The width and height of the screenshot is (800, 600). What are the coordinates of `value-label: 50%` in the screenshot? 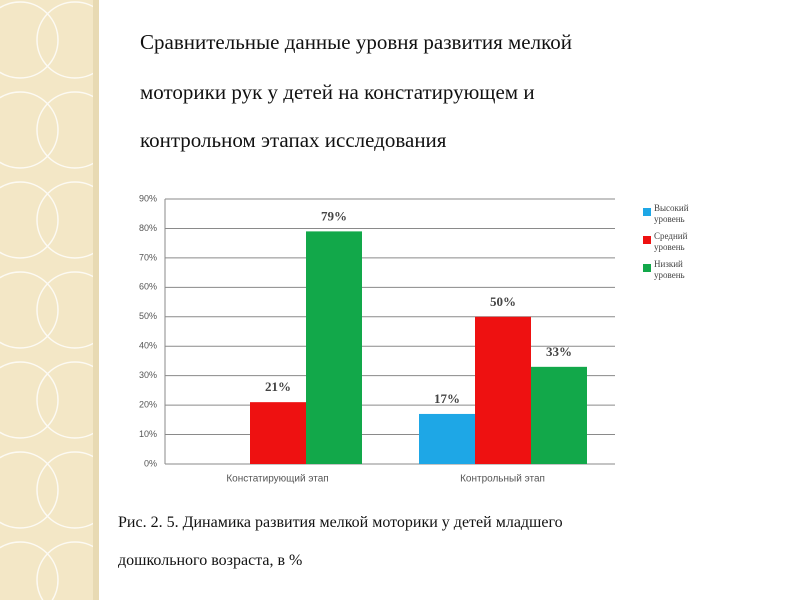 It's located at (503, 301).